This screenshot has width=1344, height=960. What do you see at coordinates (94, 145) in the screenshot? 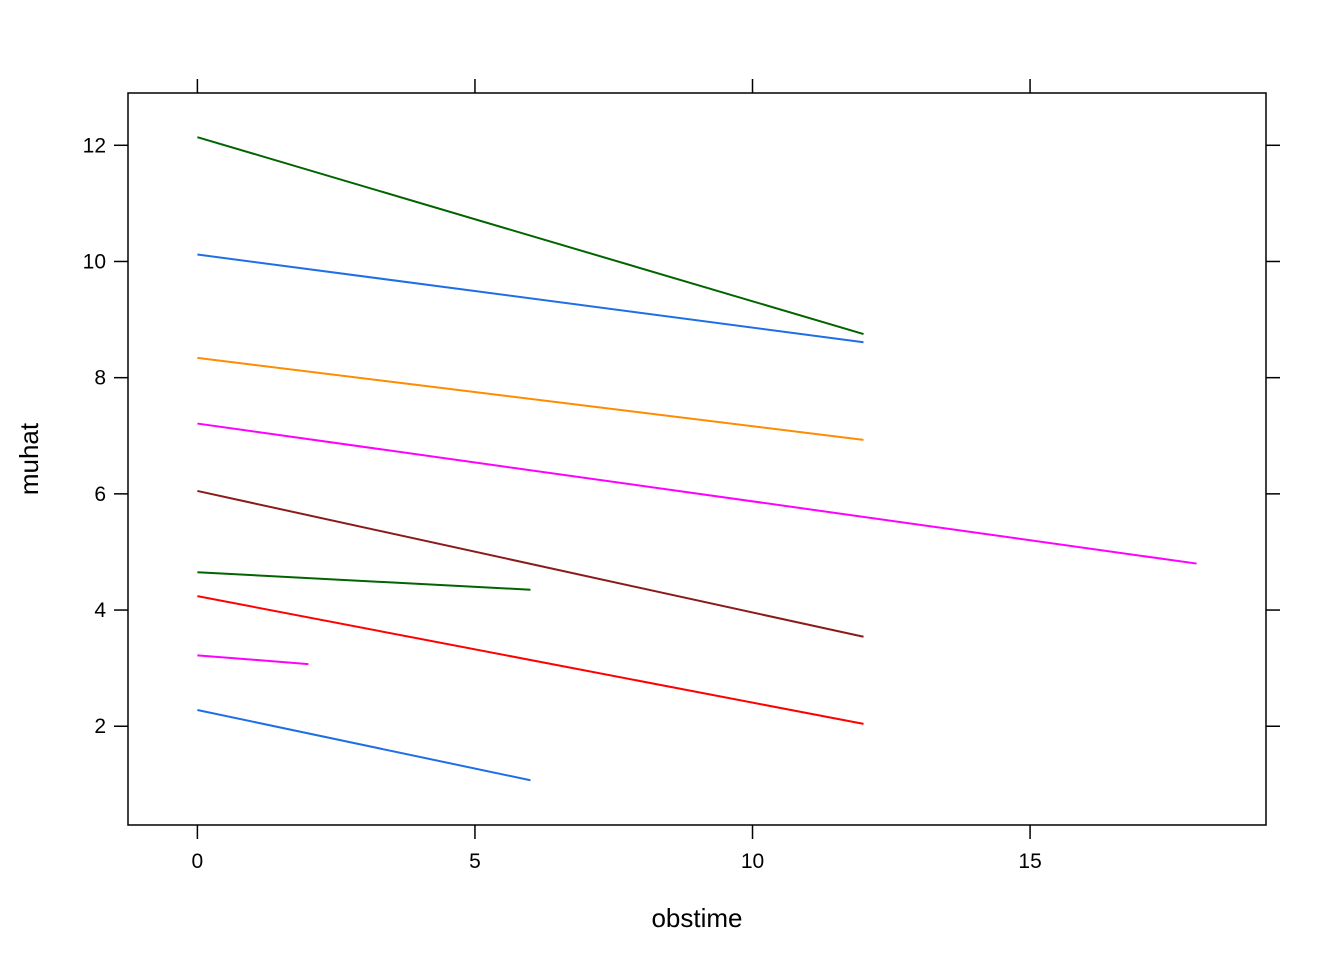
I see `y-tick-label: 12` at bounding box center [94, 145].